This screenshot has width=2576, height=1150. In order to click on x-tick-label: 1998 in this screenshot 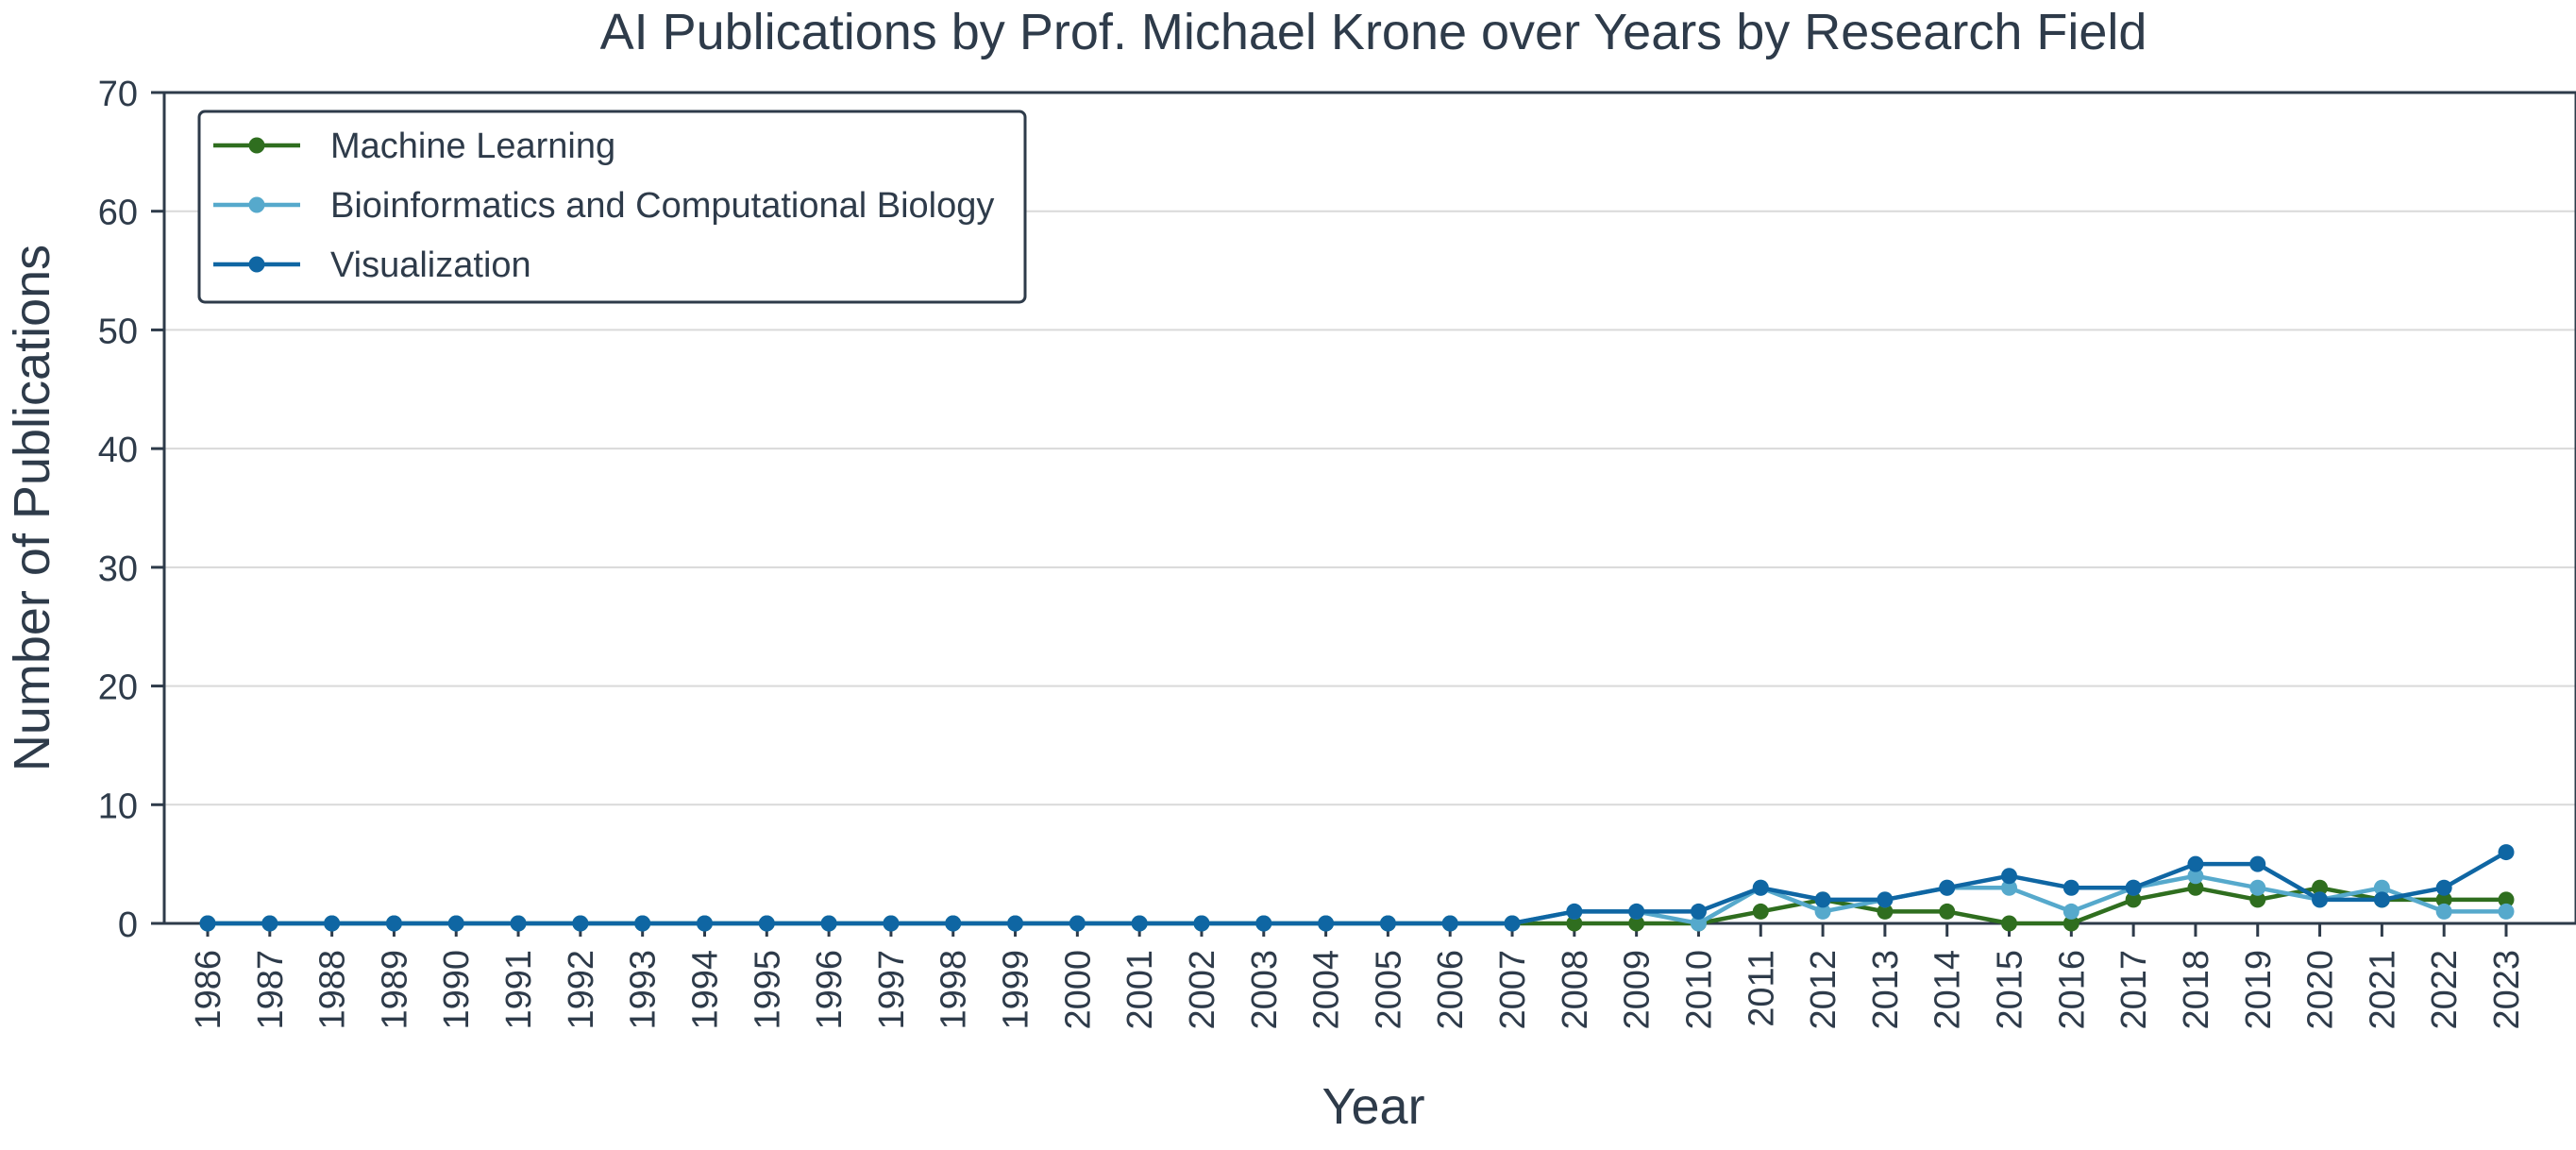, I will do `click(954, 990)`.